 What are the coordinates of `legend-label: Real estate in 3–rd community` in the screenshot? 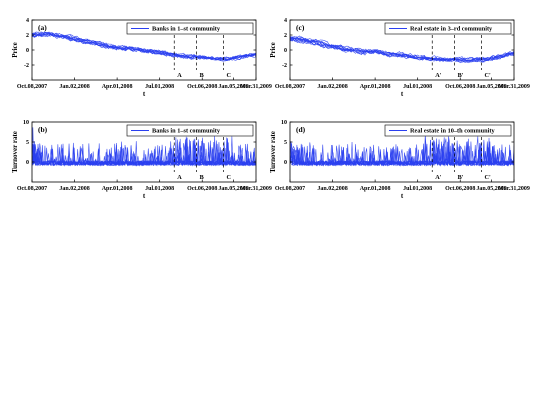 It's located at (451, 29).